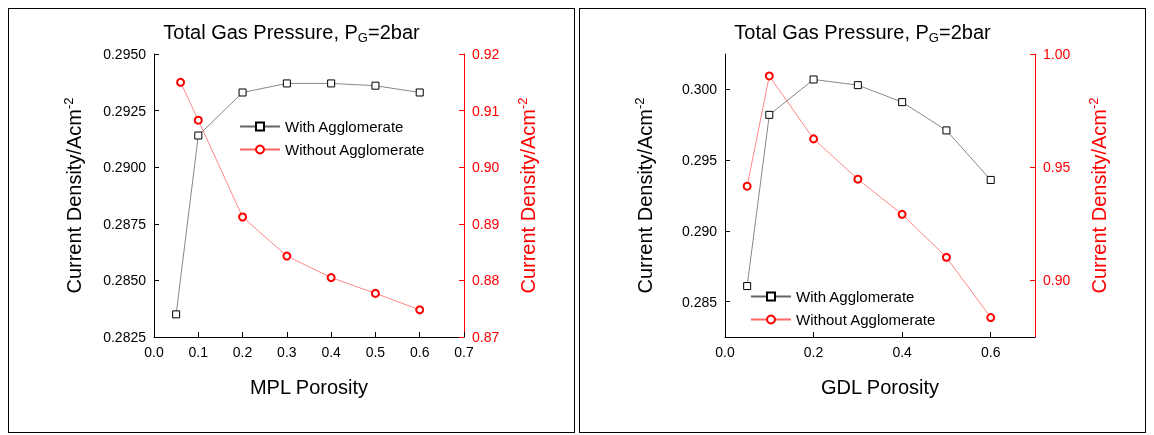 This screenshot has width=1154, height=435. What do you see at coordinates (1057, 54) in the screenshot?
I see `y2-tick-label: 1.00` at bounding box center [1057, 54].